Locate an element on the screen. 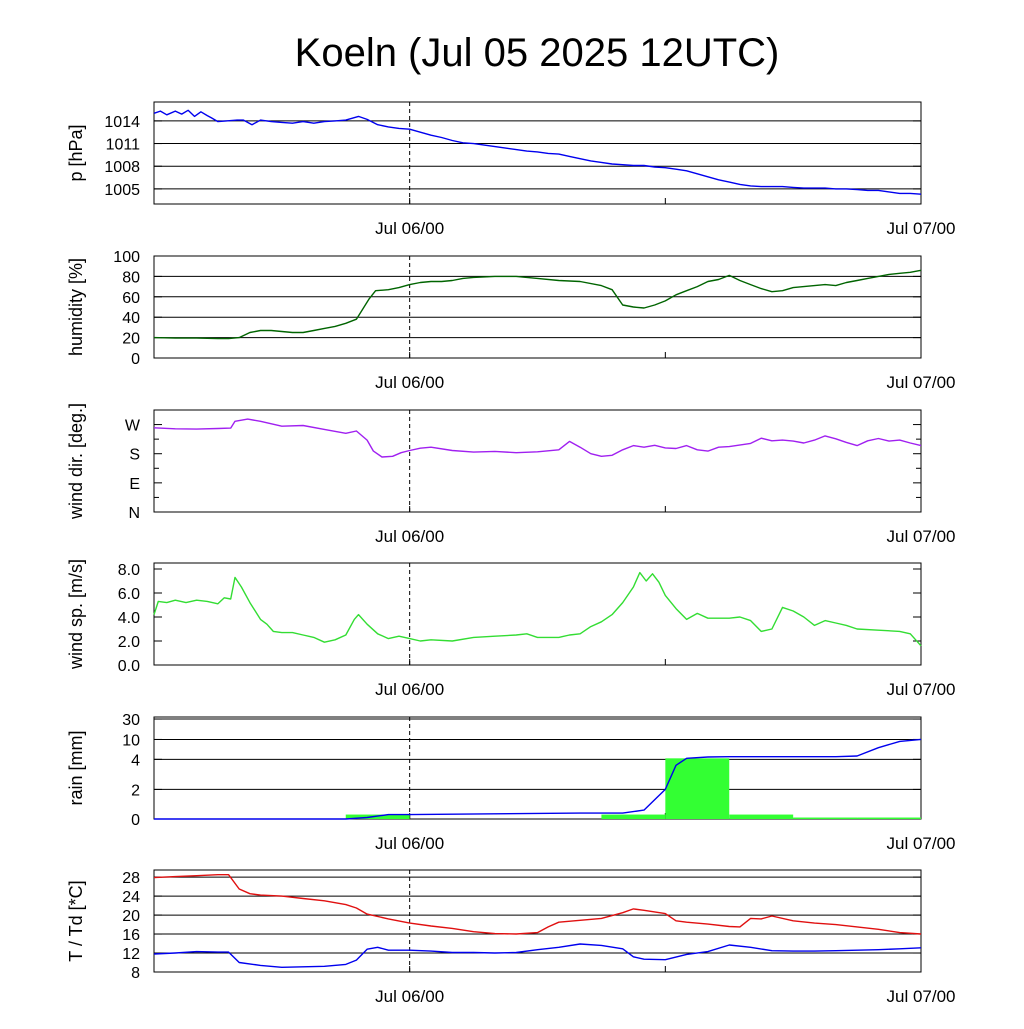 Image resolution: width=1024 pixels, height=1029 pixels. y-axis-label: rain [mm] is located at coordinates (76, 767).